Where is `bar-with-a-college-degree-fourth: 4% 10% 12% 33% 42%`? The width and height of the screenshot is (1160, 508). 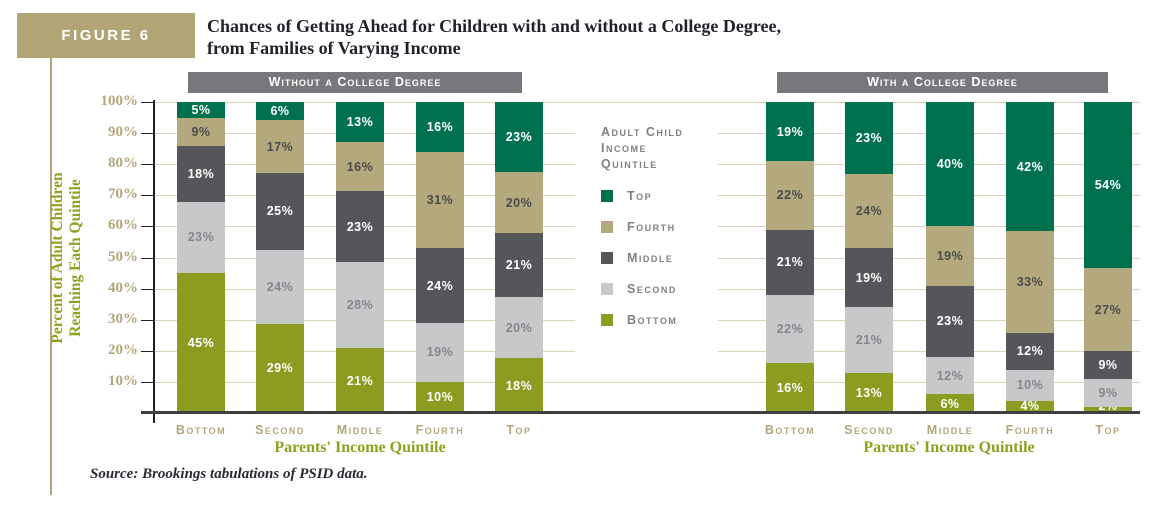 bar-with-a-college-degree-fourth: 4% 10% 12% 33% 42% is located at coordinates (1030, 257).